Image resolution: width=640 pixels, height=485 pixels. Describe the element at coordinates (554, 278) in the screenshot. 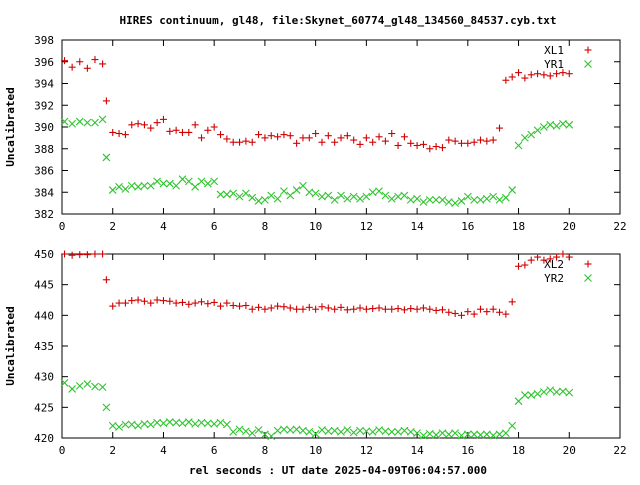

I see `legend-label: YR2` at that location.